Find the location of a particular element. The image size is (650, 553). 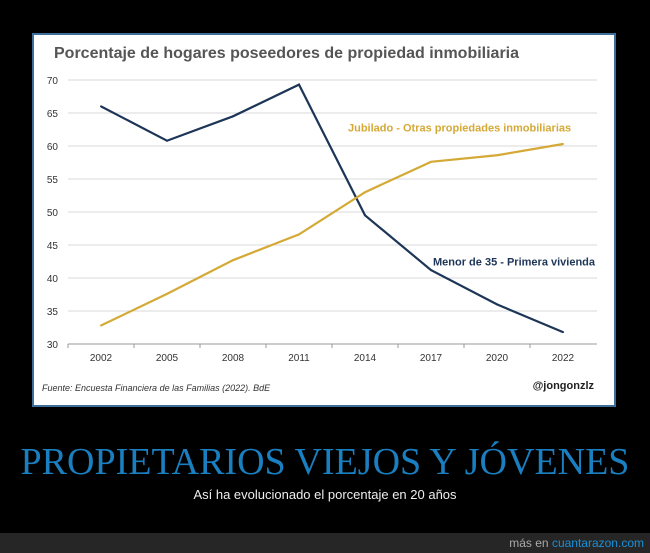

x-tick-label: 2008 is located at coordinates (233, 358).